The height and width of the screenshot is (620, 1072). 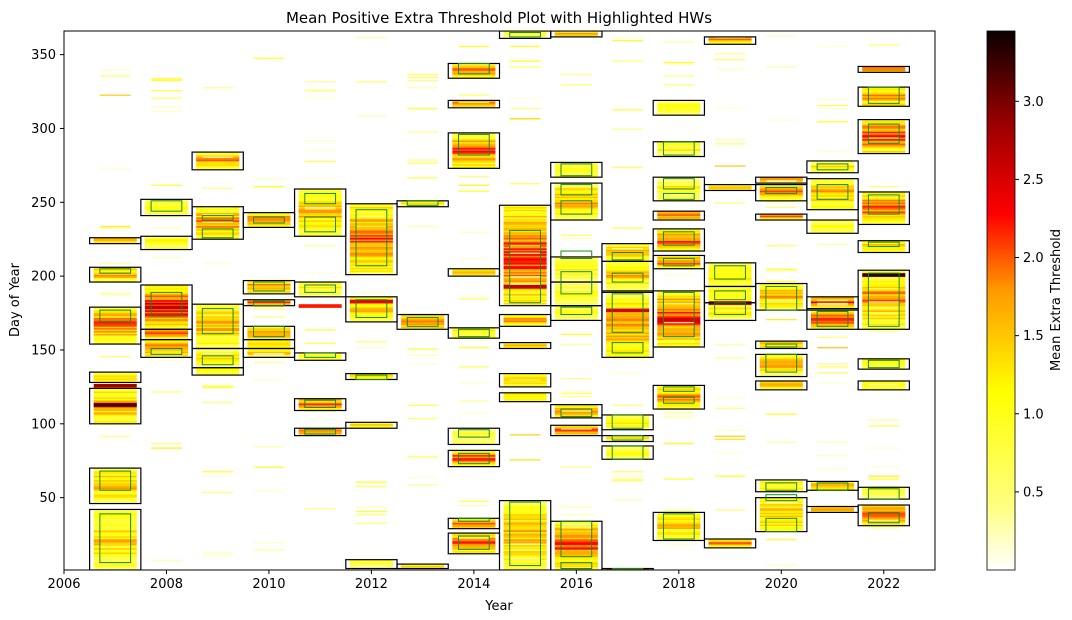 I want to click on y-axis-label: Day of Year, so click(x=15, y=299).